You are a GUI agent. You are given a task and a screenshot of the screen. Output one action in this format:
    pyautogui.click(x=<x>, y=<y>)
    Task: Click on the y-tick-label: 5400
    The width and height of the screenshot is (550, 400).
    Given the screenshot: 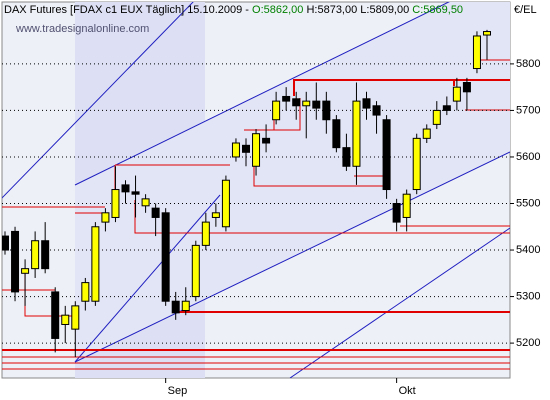 What is the action you would take?
    pyautogui.click(x=528, y=250)
    